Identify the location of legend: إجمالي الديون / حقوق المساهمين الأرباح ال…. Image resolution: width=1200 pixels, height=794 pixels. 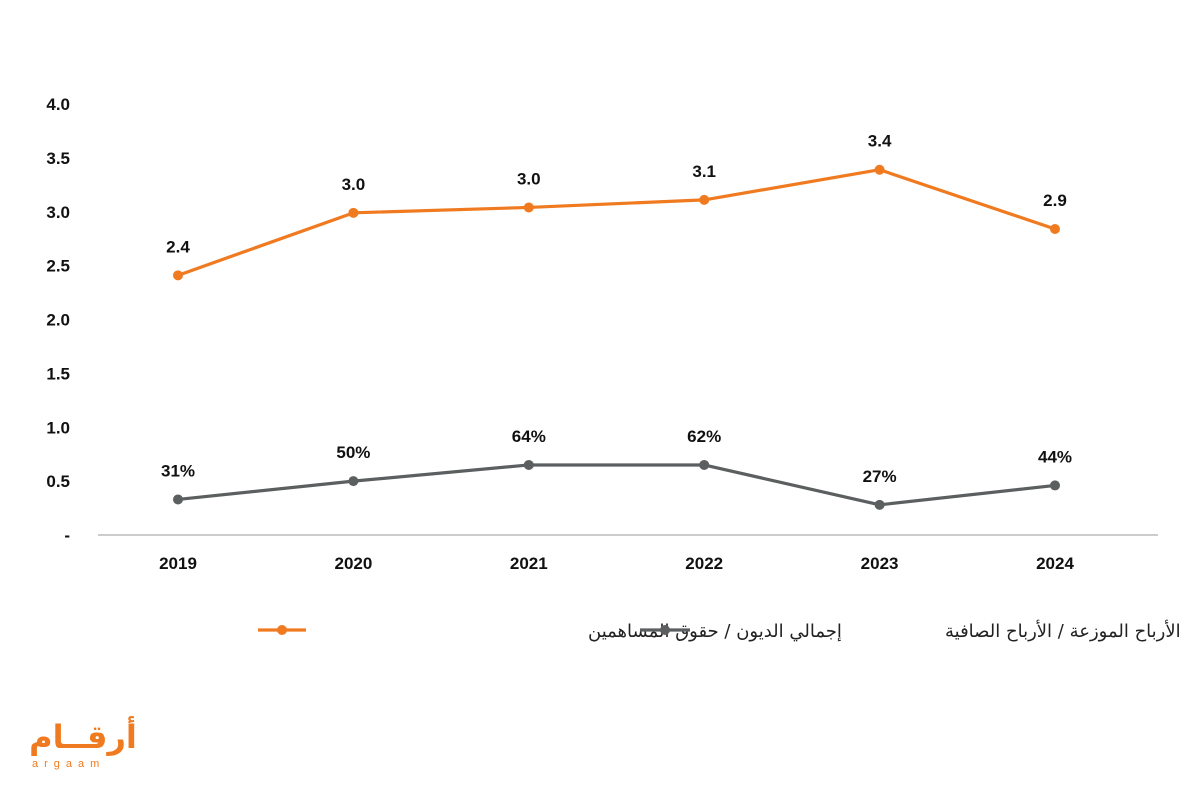
(719, 631).